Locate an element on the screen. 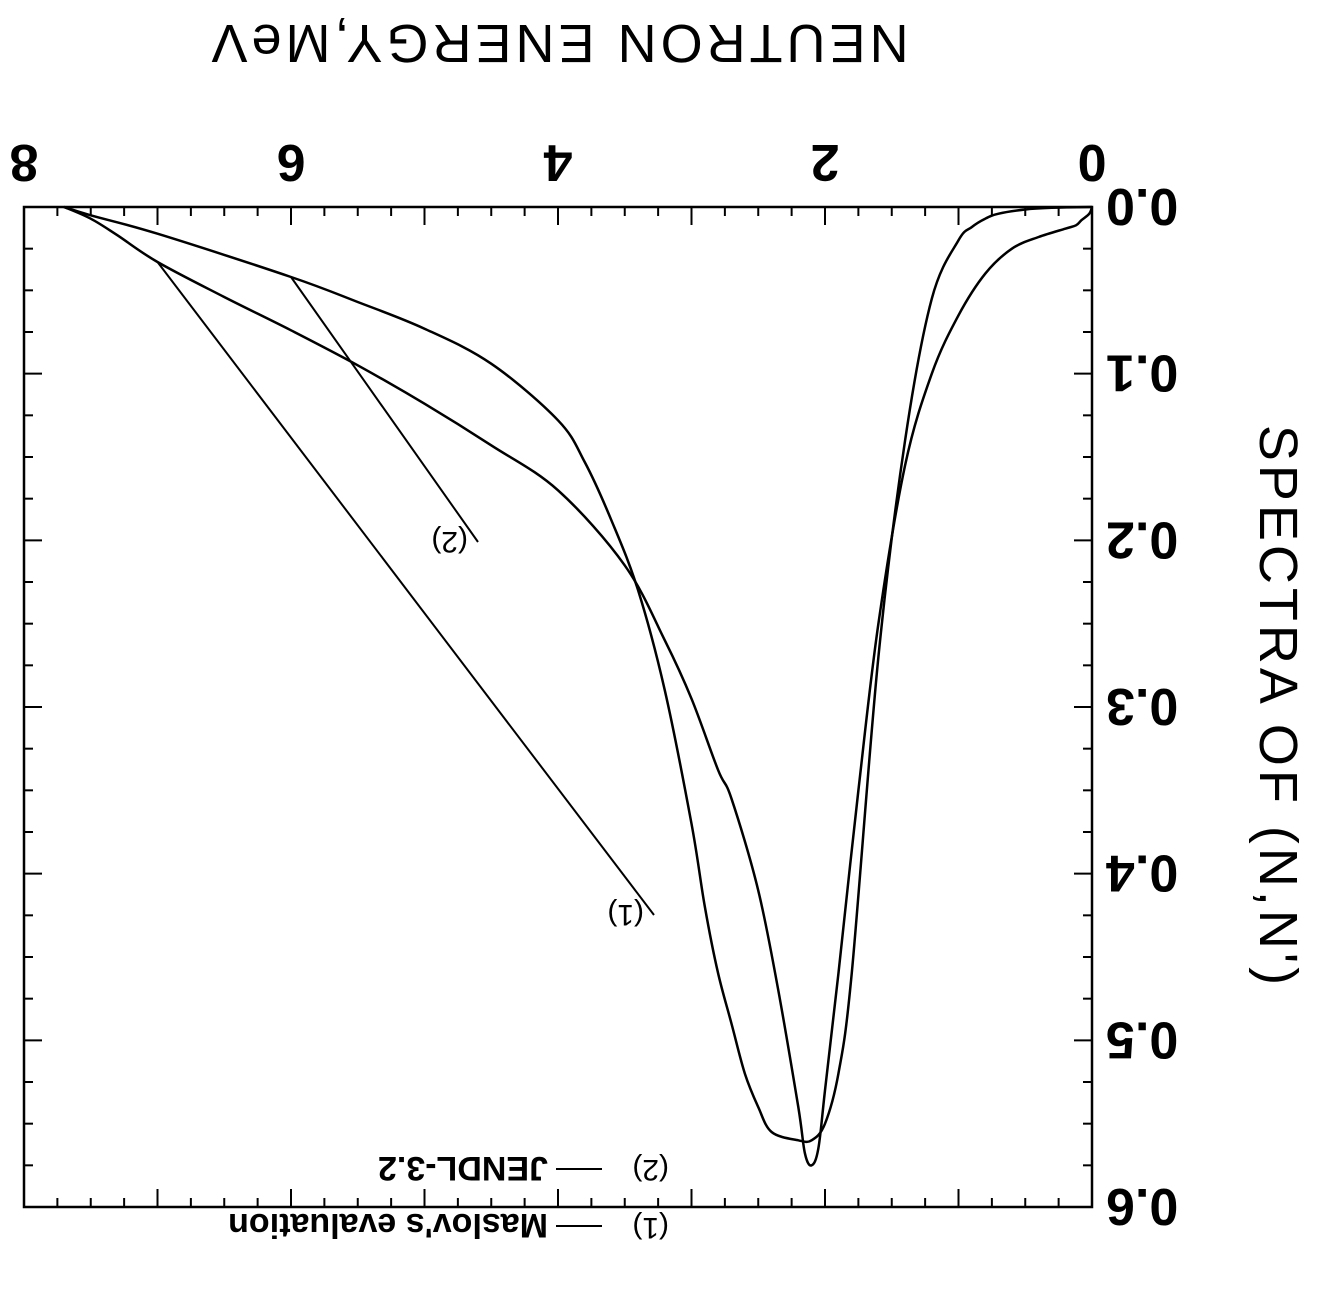  legend-marker-2: (2) is located at coordinates (650, 1169).